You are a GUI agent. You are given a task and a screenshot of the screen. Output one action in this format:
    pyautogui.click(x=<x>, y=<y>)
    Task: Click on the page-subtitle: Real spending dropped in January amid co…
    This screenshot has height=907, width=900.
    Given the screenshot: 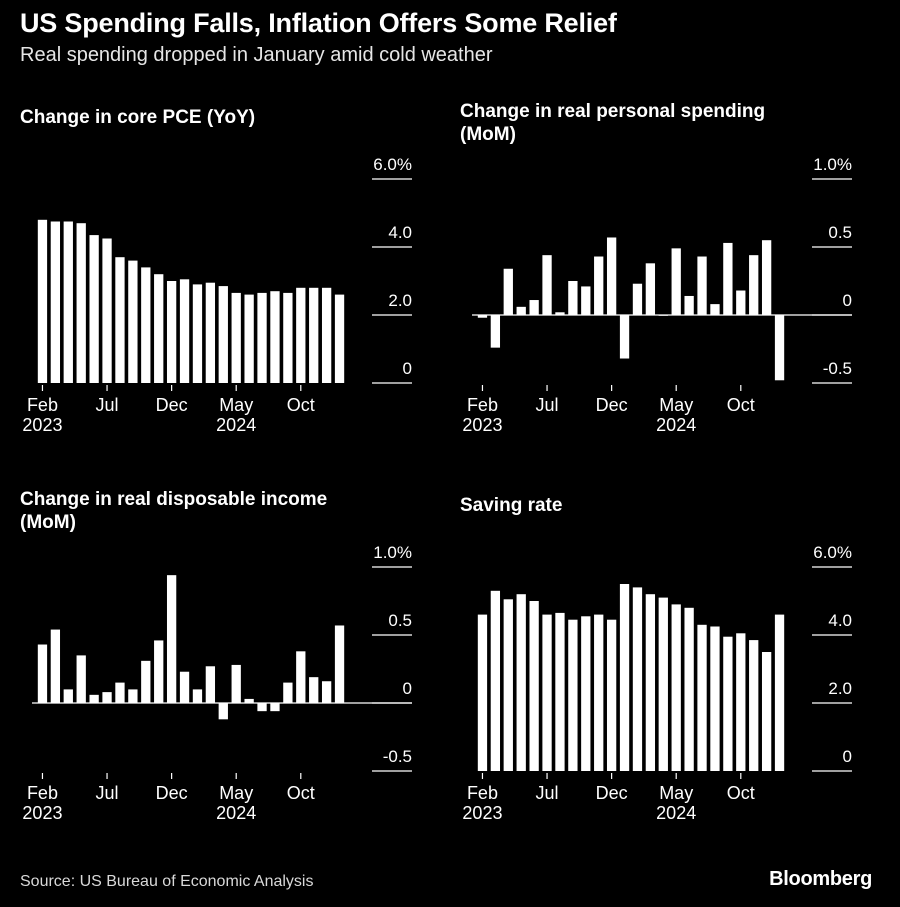 What is the action you would take?
    pyautogui.click(x=256, y=55)
    